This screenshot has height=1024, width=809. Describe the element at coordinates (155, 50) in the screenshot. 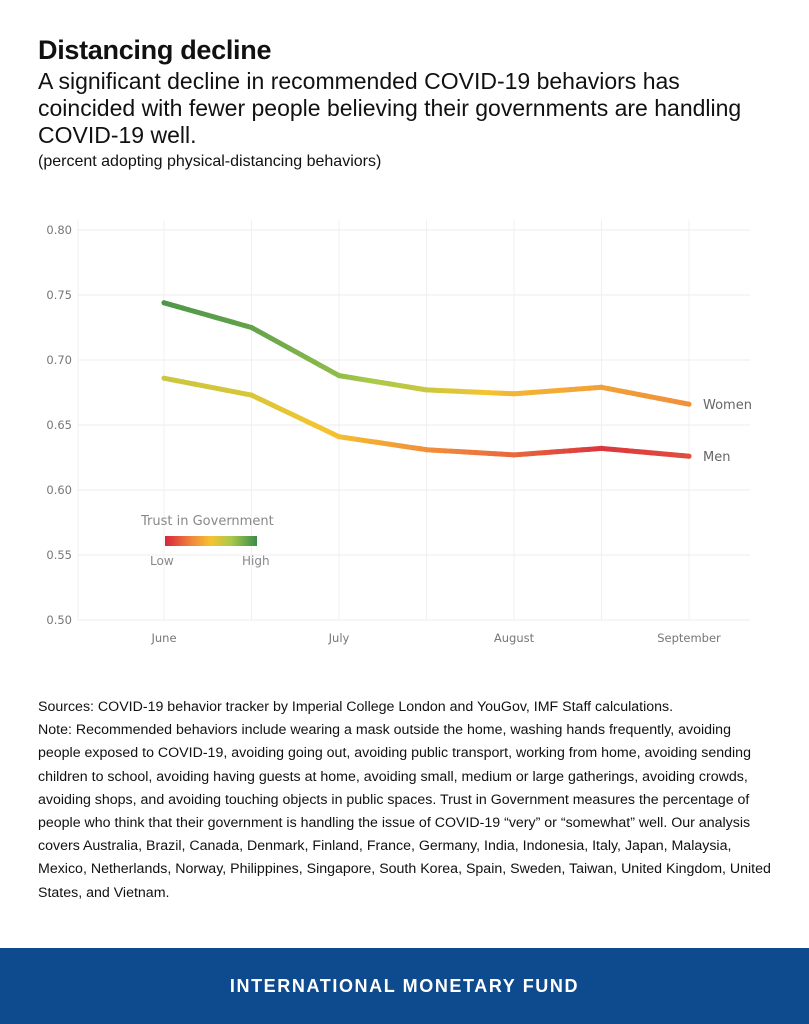

I see `chart-title: Distancing decline` at that location.